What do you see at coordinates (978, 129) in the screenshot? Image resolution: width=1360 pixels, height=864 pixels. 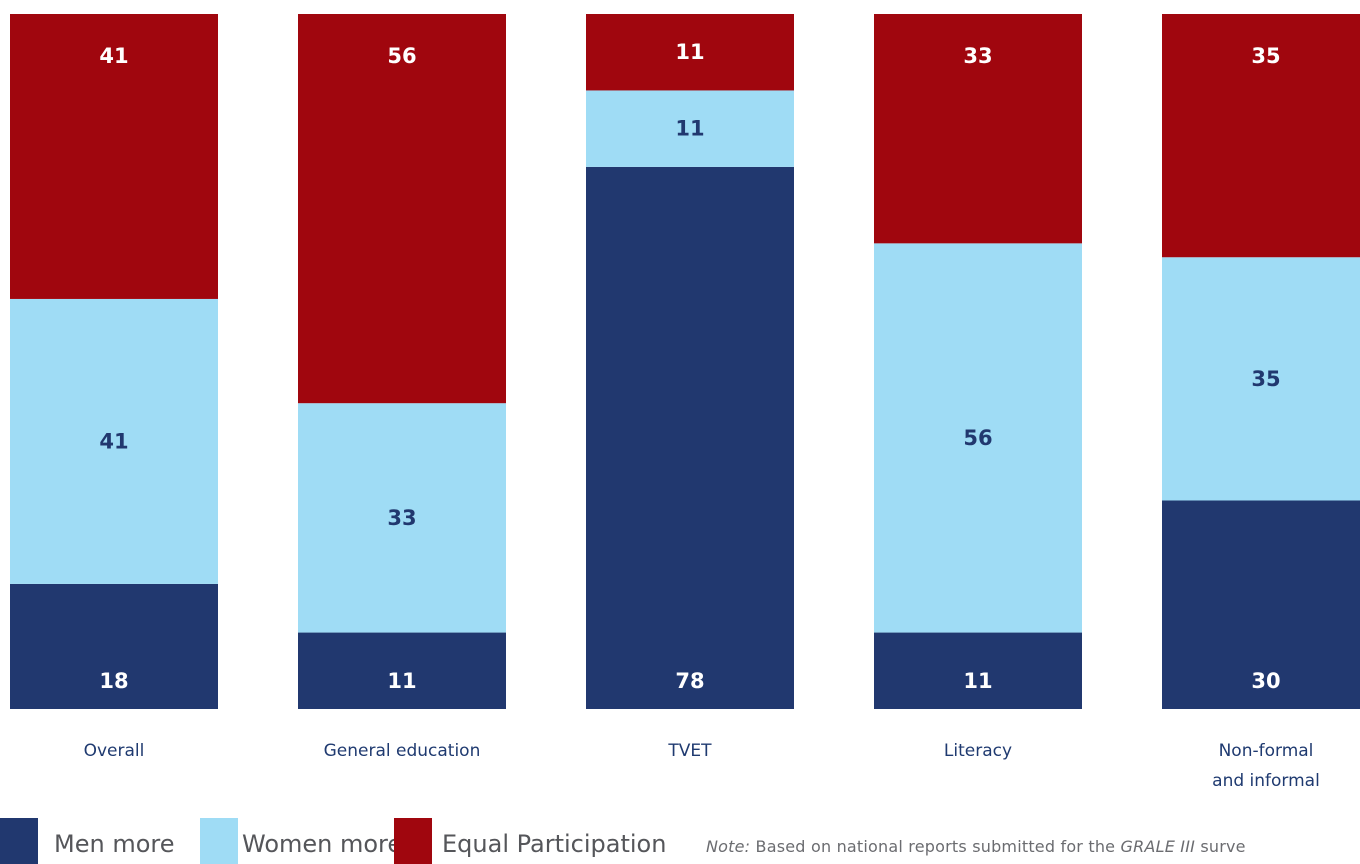 I see `bar-literacy-equal-participation` at bounding box center [978, 129].